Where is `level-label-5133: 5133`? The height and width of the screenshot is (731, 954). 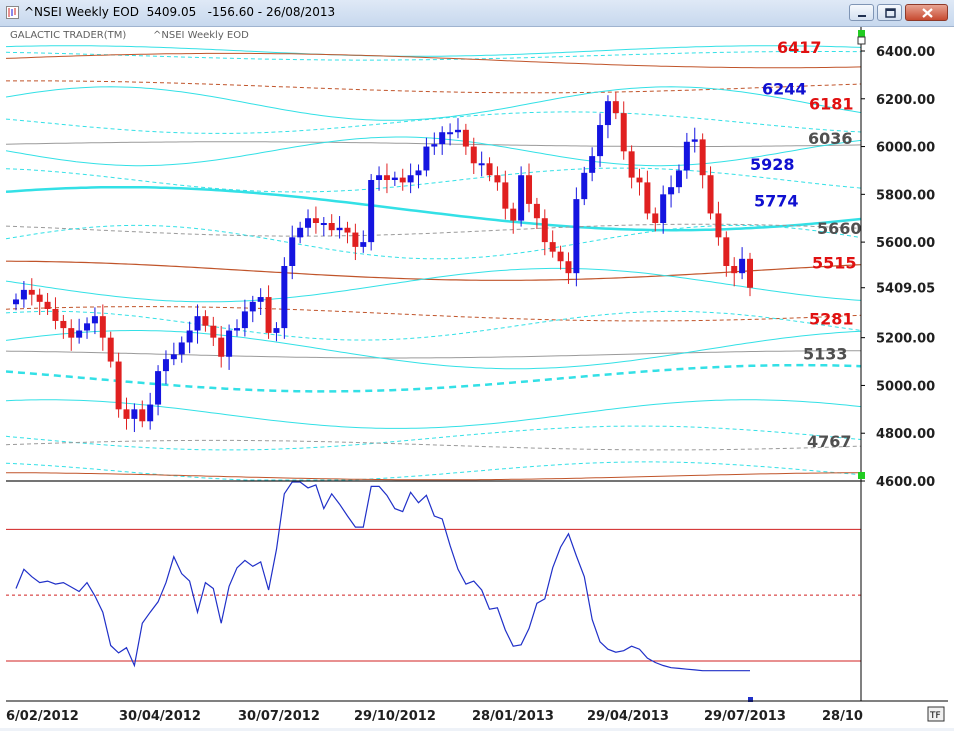
level-label-5133: 5133 is located at coordinates (825, 354).